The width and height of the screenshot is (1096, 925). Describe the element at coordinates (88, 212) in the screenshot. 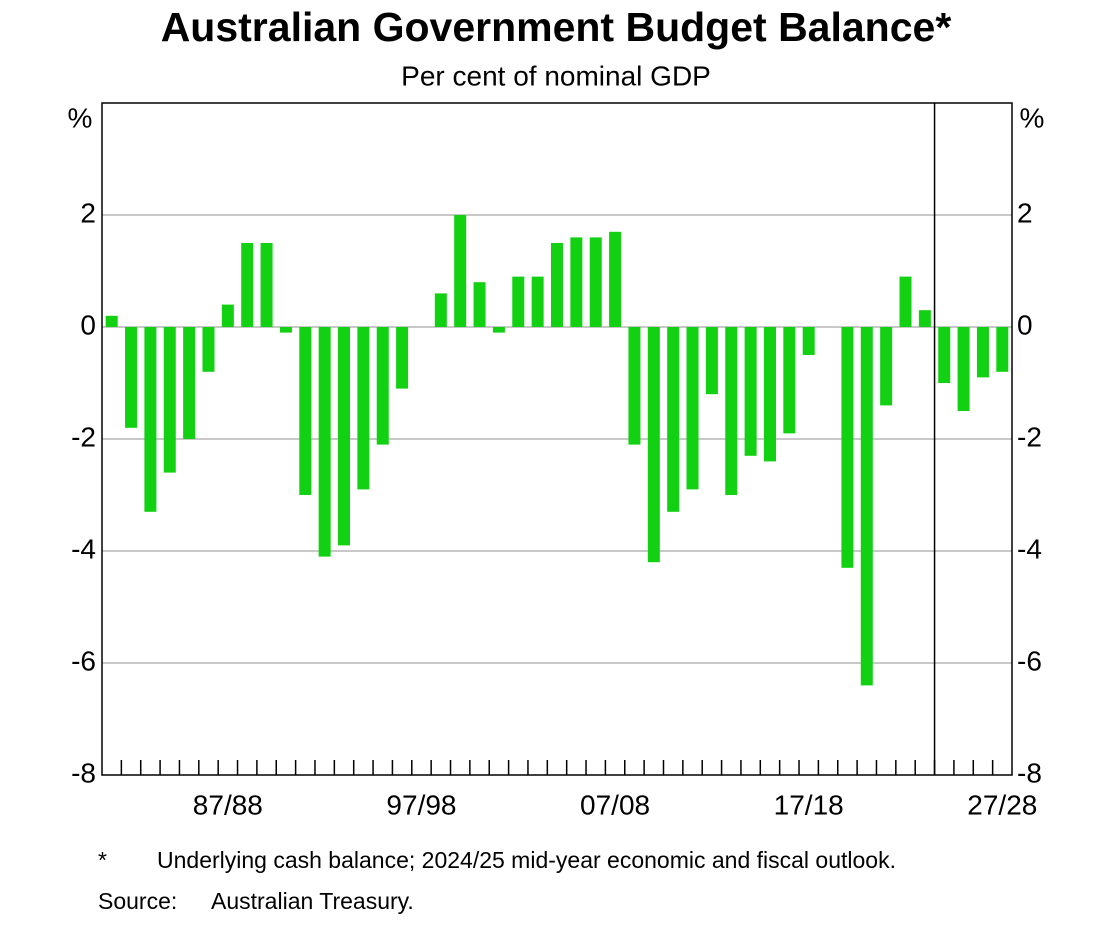

I see `y-tick-label: 2` at that location.